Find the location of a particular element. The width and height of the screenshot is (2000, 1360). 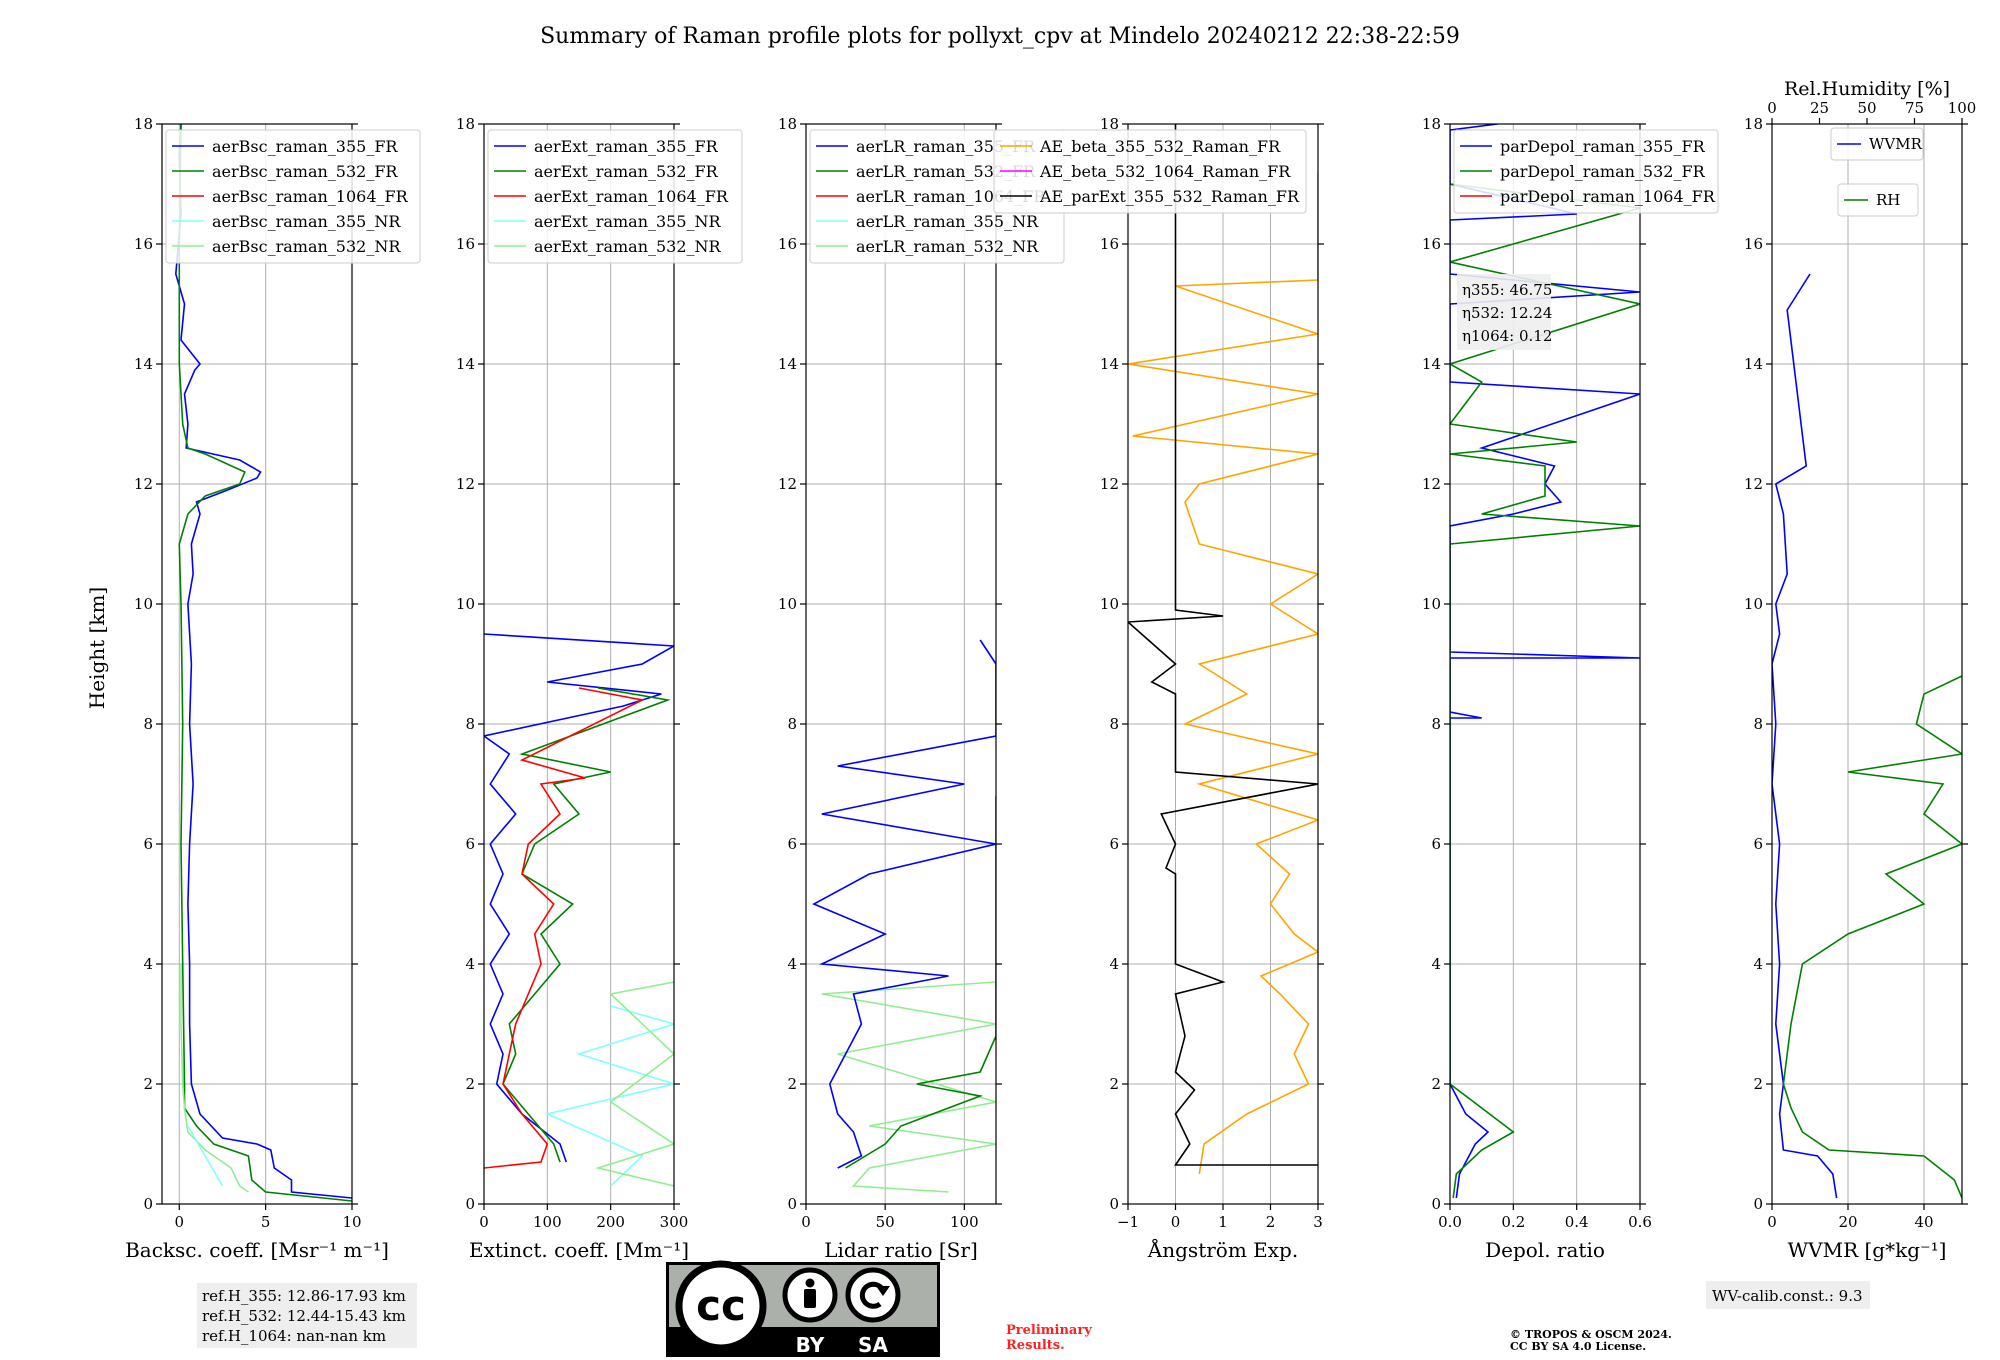

legend-label: aerBsc_raman_355_NR is located at coordinates (306, 221).